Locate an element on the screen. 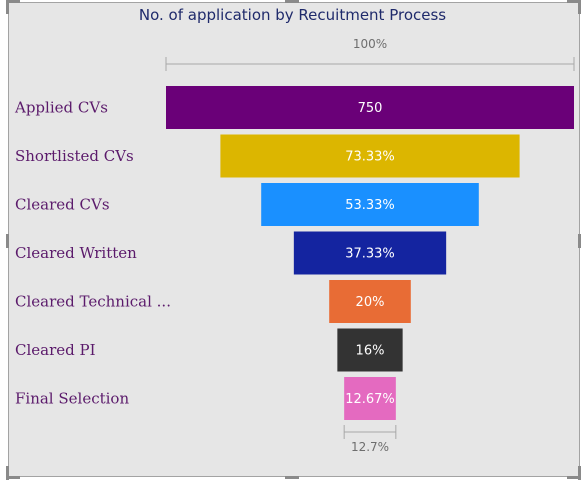 This screenshot has width=585, height=481. top-percent-label: 100% is located at coordinates (370, 44).